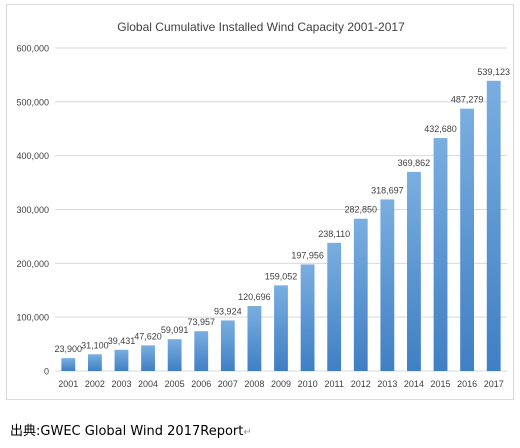 This screenshot has height=448, width=520. What do you see at coordinates (46, 372) in the screenshot?
I see `y-tick-label: 0` at bounding box center [46, 372].